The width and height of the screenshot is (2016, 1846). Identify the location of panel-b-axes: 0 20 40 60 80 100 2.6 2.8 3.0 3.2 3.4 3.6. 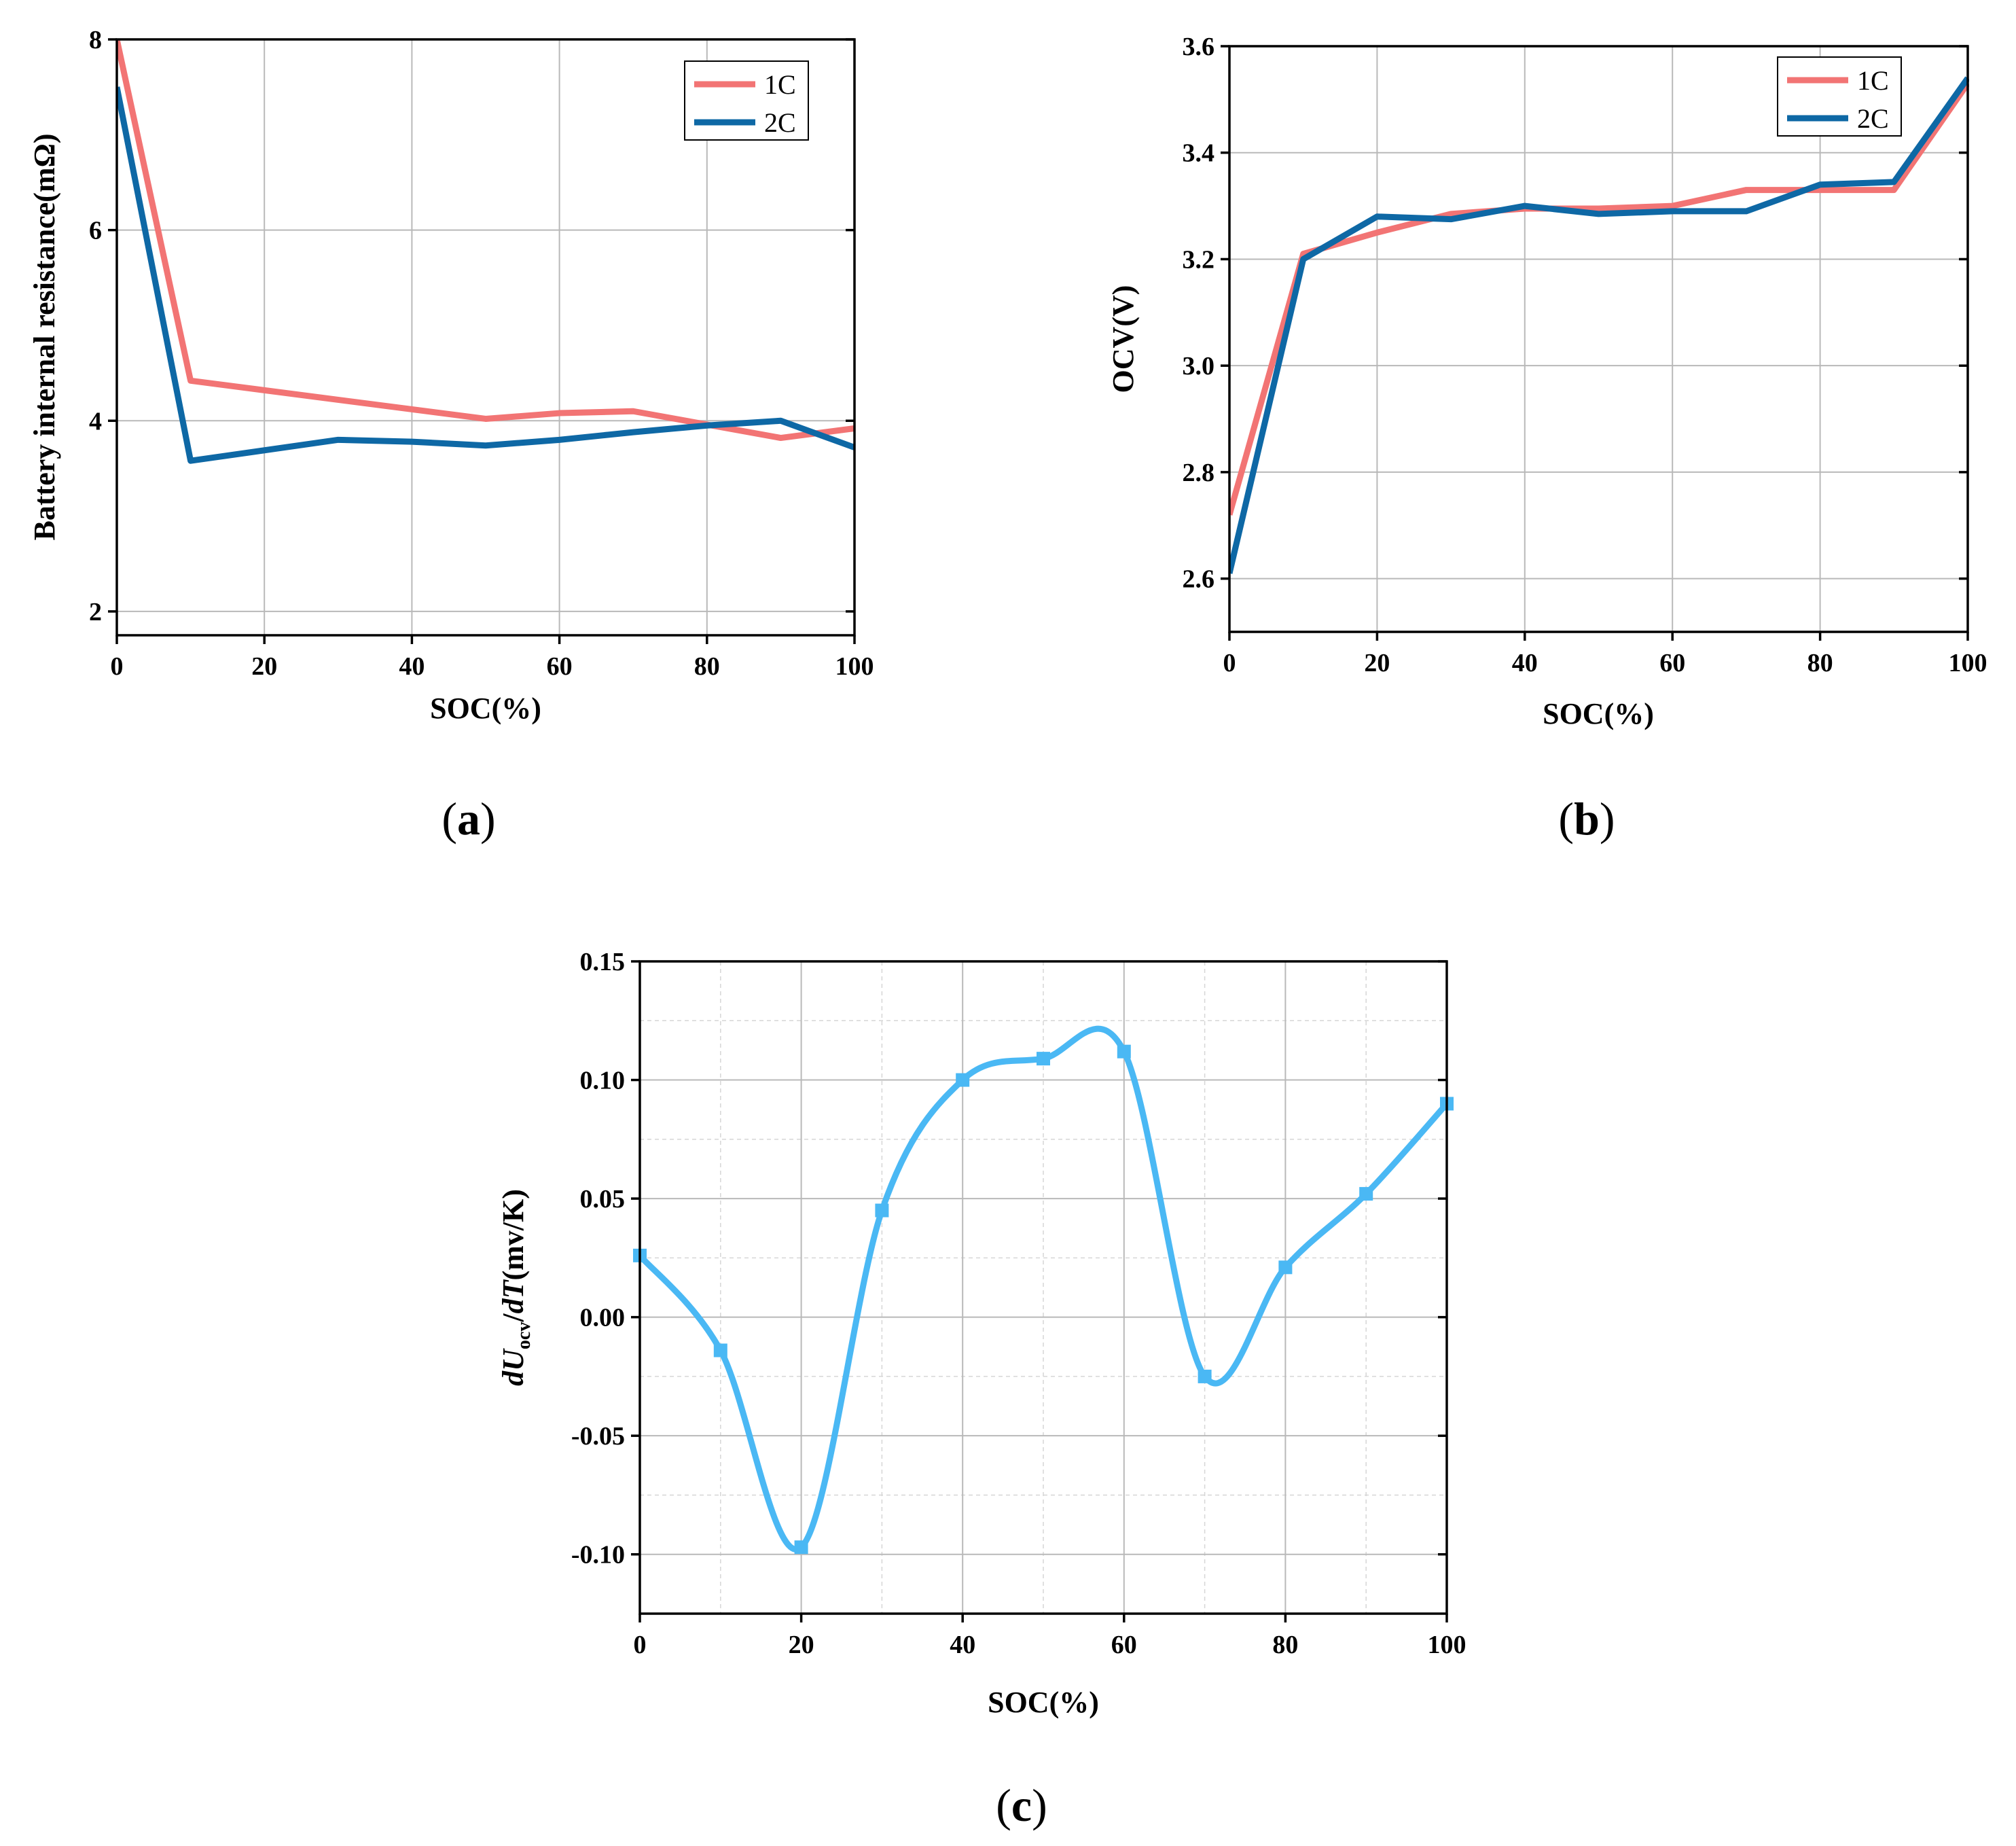
(1585, 355).